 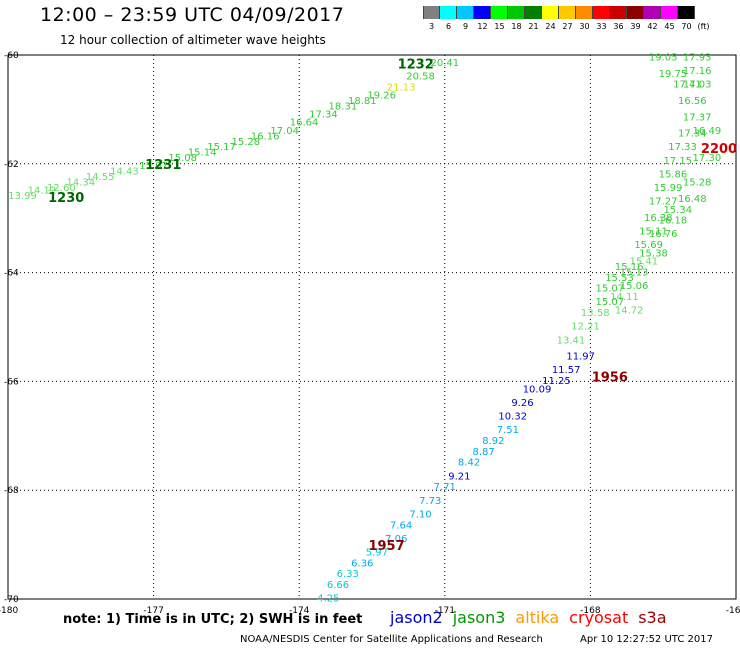 I want to click on wave-height-value: 7.06, so click(x=396, y=539).